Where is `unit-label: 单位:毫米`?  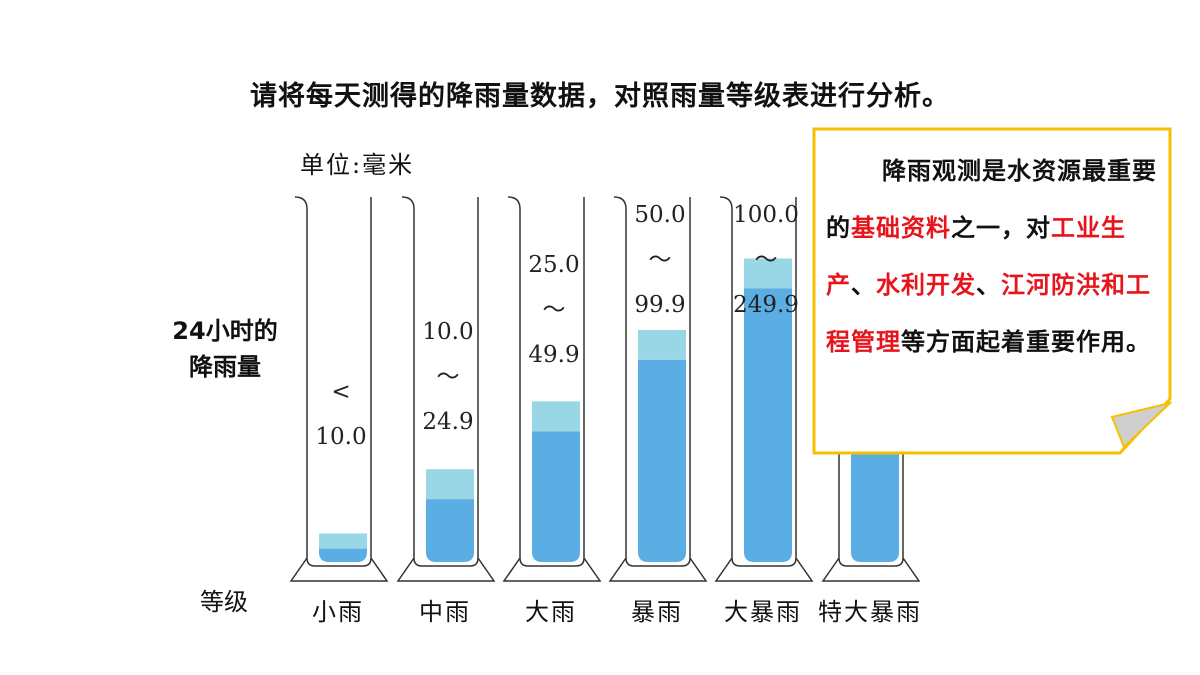 unit-label: 单位:毫米 is located at coordinates (357, 165).